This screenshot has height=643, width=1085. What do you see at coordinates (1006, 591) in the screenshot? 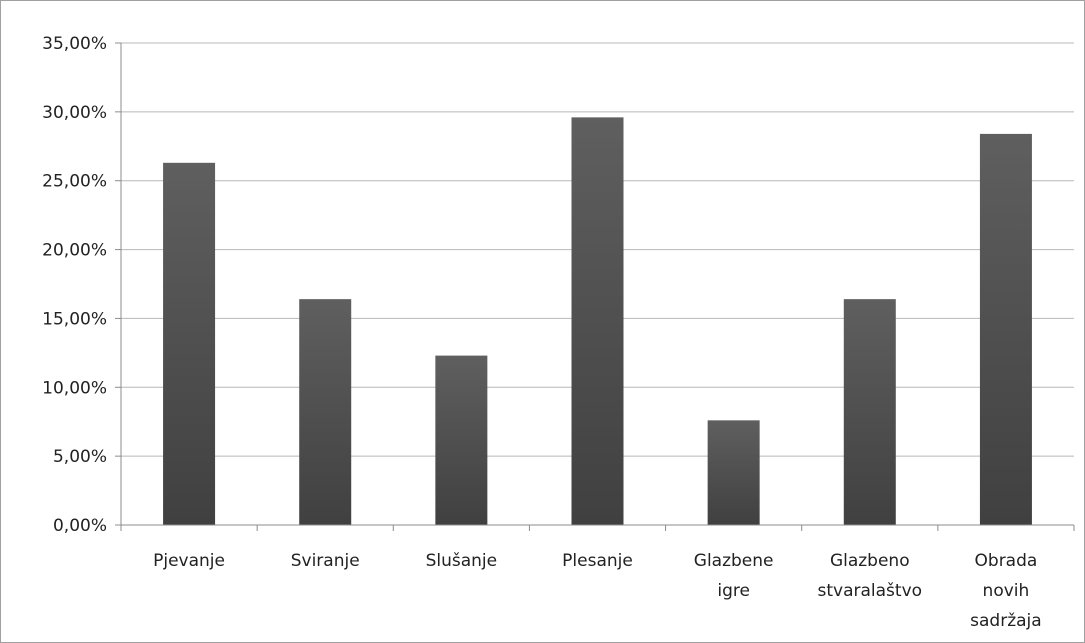
I see `x-category-label: Obrada novih sadržaja` at bounding box center [1006, 591].